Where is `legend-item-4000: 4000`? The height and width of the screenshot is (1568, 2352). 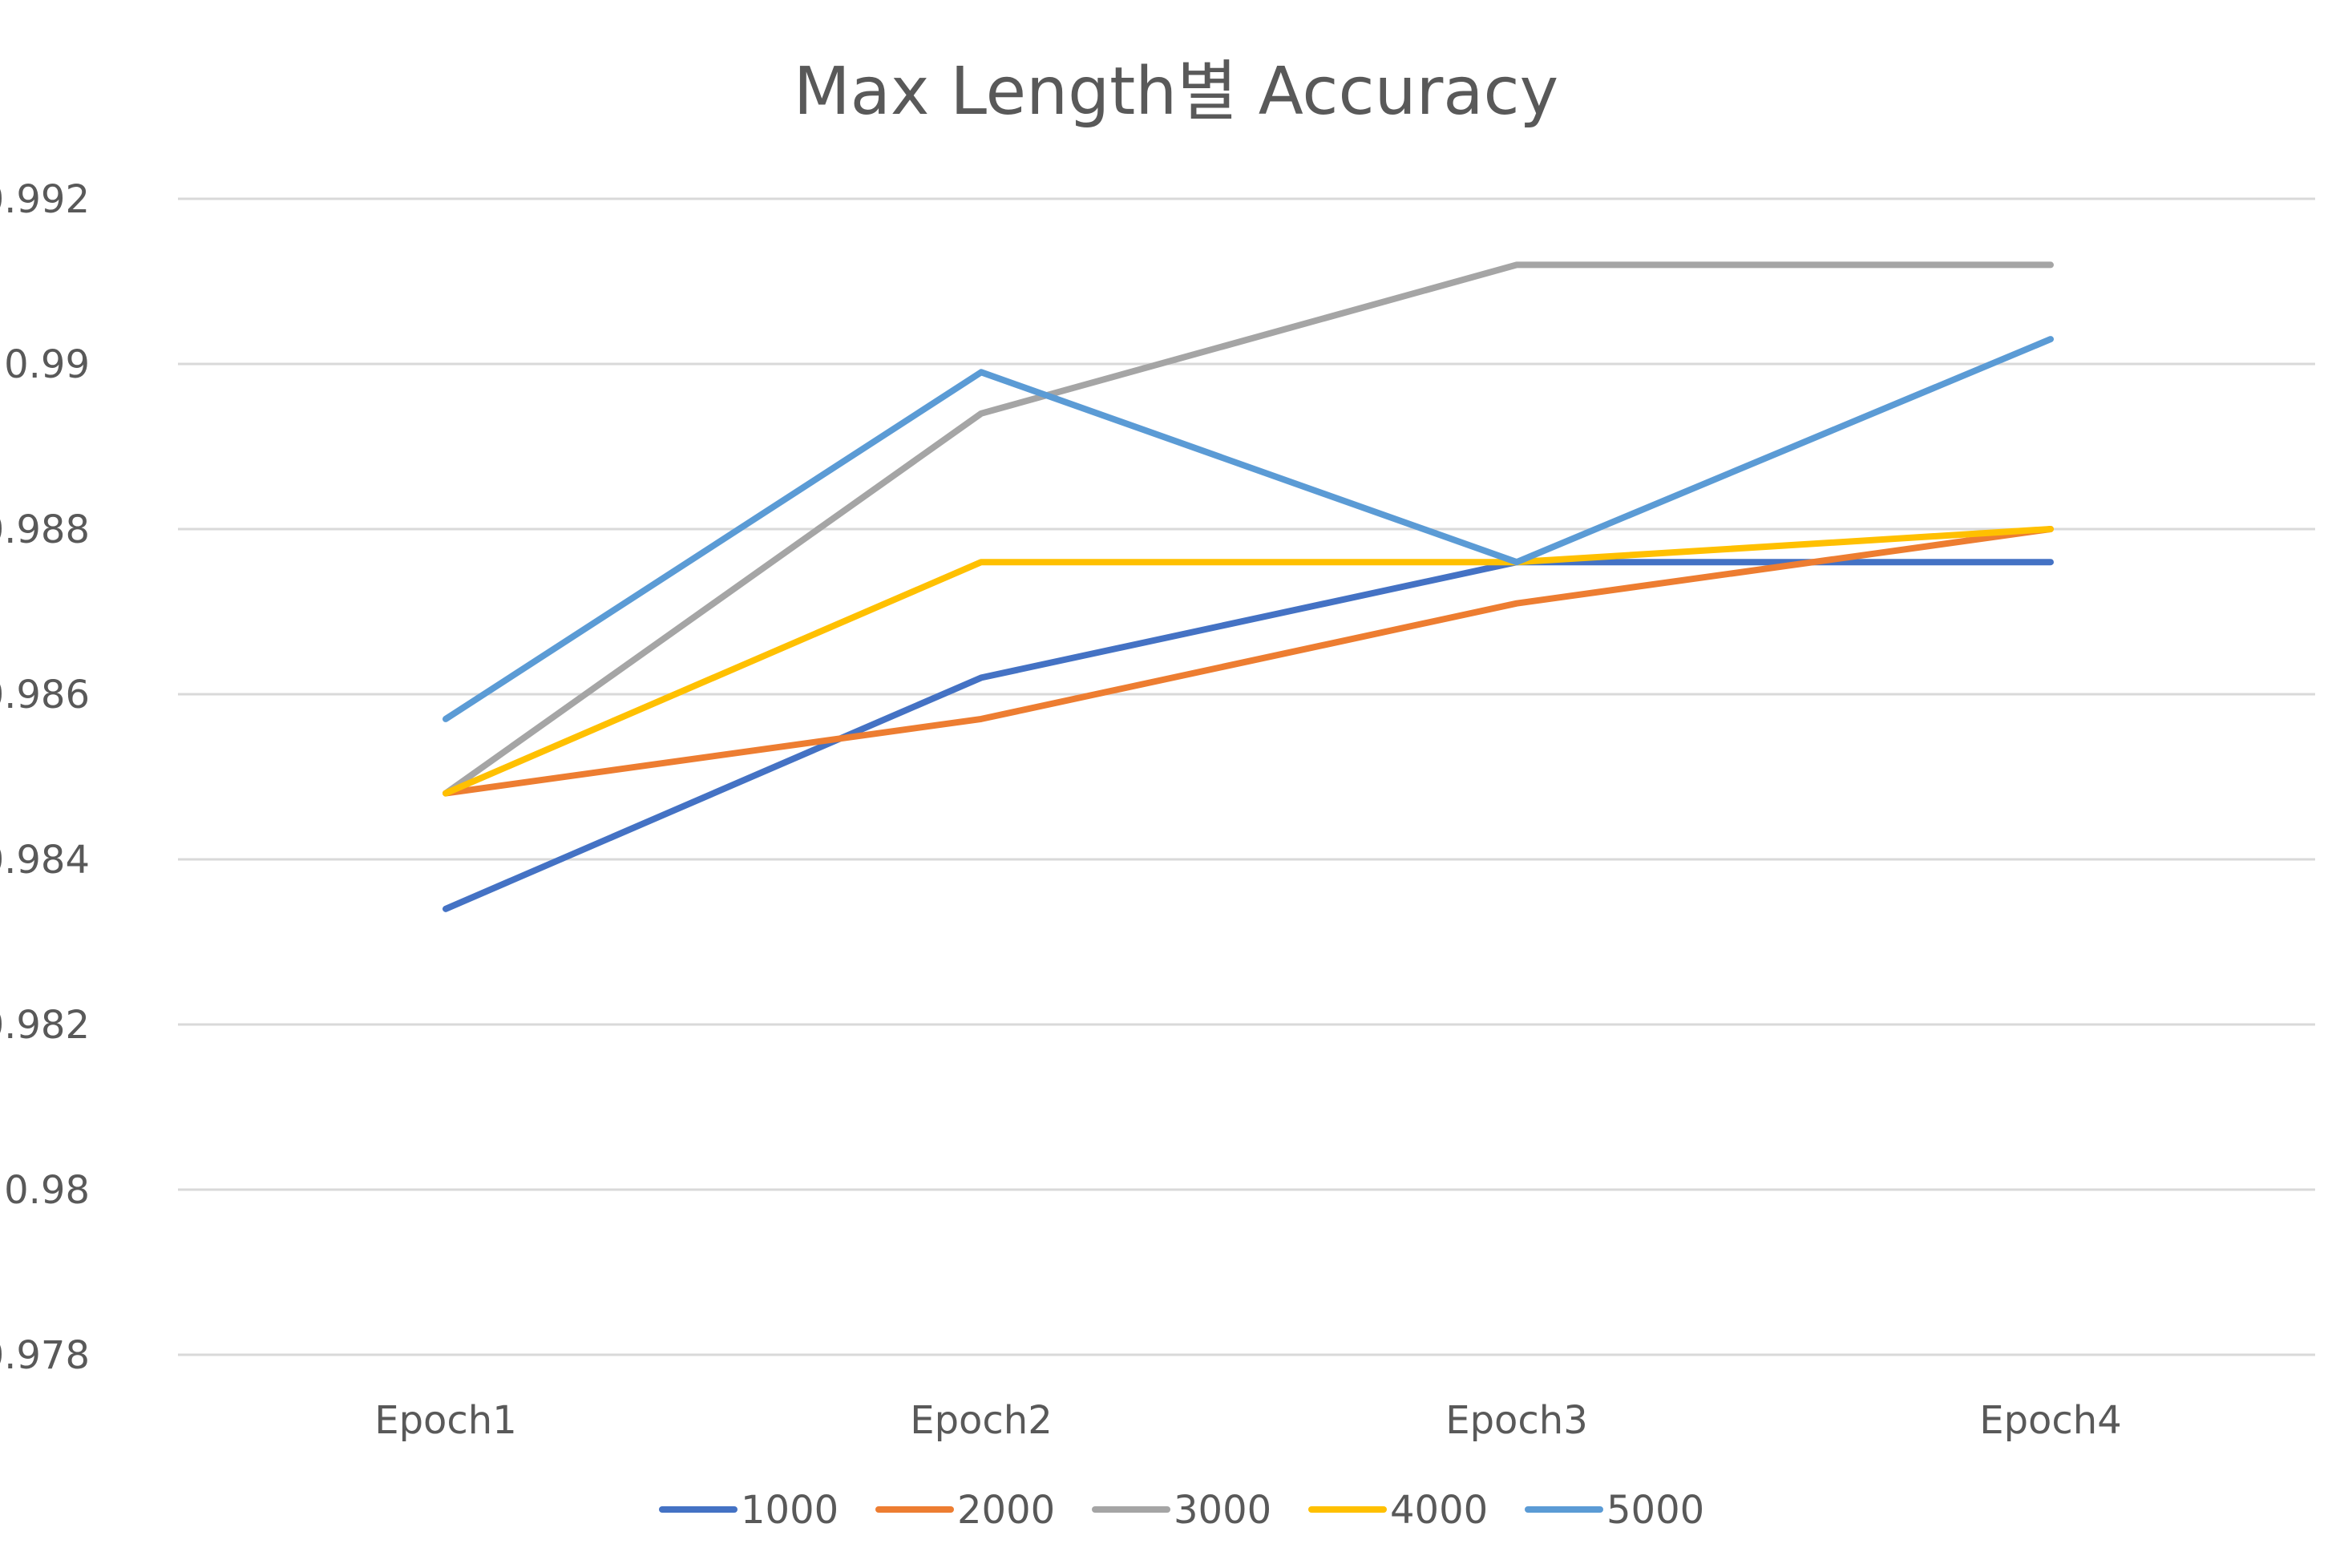
legend-item-4000: 4000 is located at coordinates (1398, 1510).